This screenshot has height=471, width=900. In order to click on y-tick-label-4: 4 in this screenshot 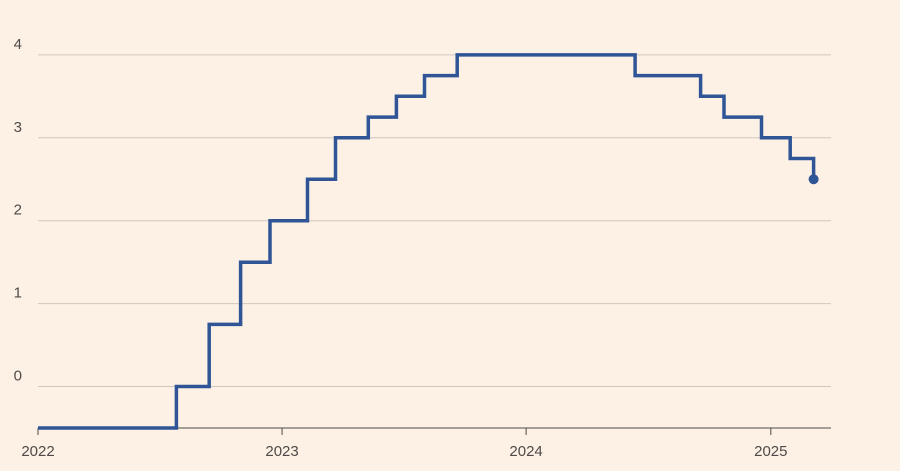, I will do `click(18, 44)`.